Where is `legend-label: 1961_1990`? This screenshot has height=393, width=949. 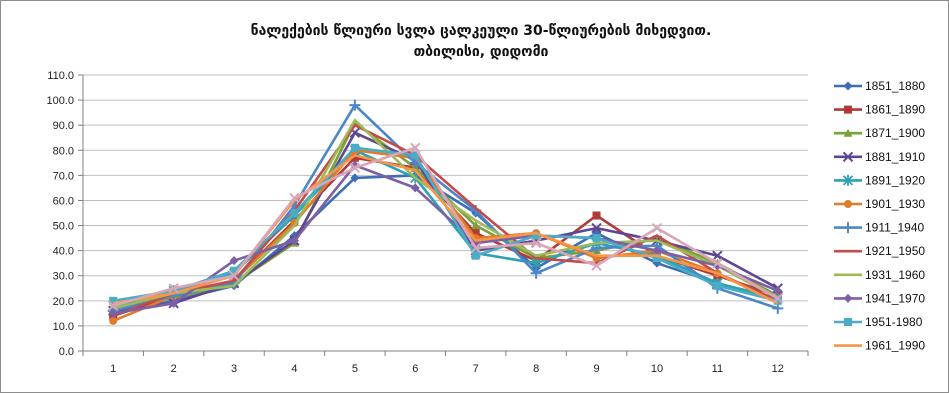 legend-label: 1961_1990 is located at coordinates (895, 346).